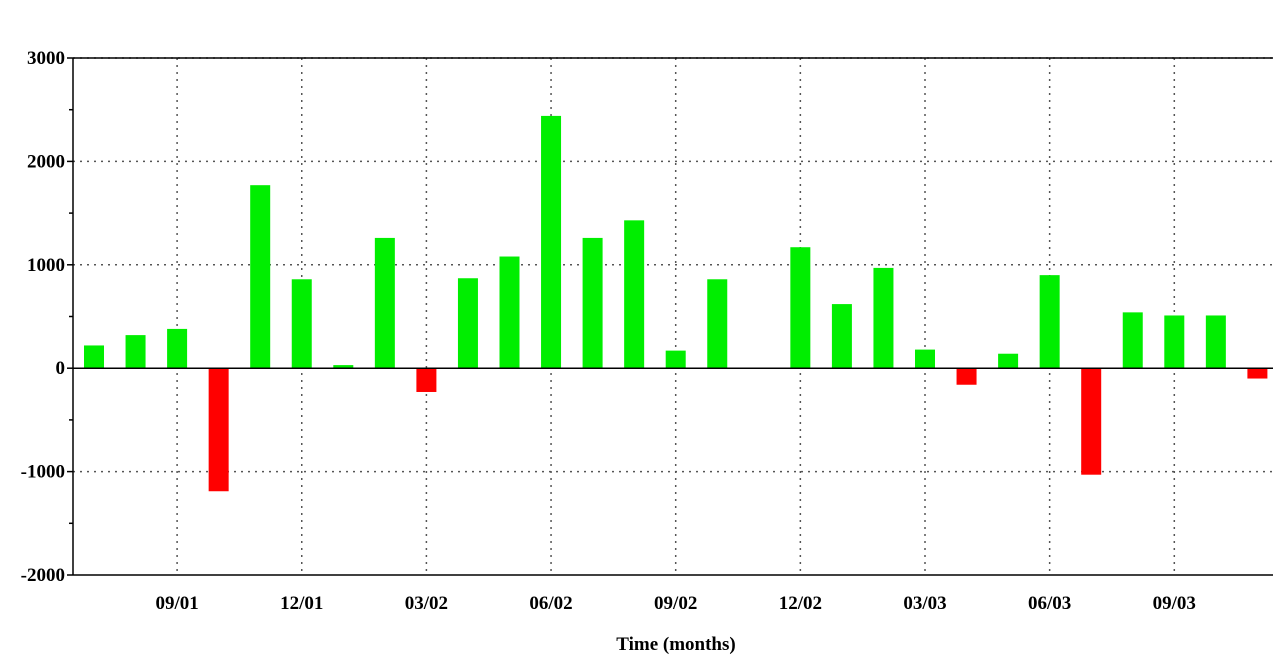 The image size is (1273, 655). Describe the element at coordinates (924, 603) in the screenshot. I see `x-tick-label: 03/03` at that location.